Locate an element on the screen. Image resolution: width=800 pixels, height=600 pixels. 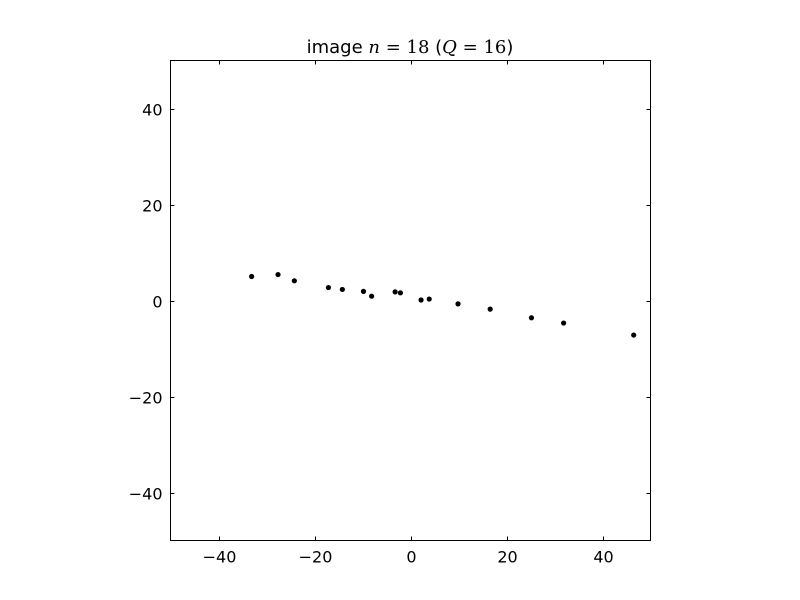
title-paren-open: ( is located at coordinates (435, 47).